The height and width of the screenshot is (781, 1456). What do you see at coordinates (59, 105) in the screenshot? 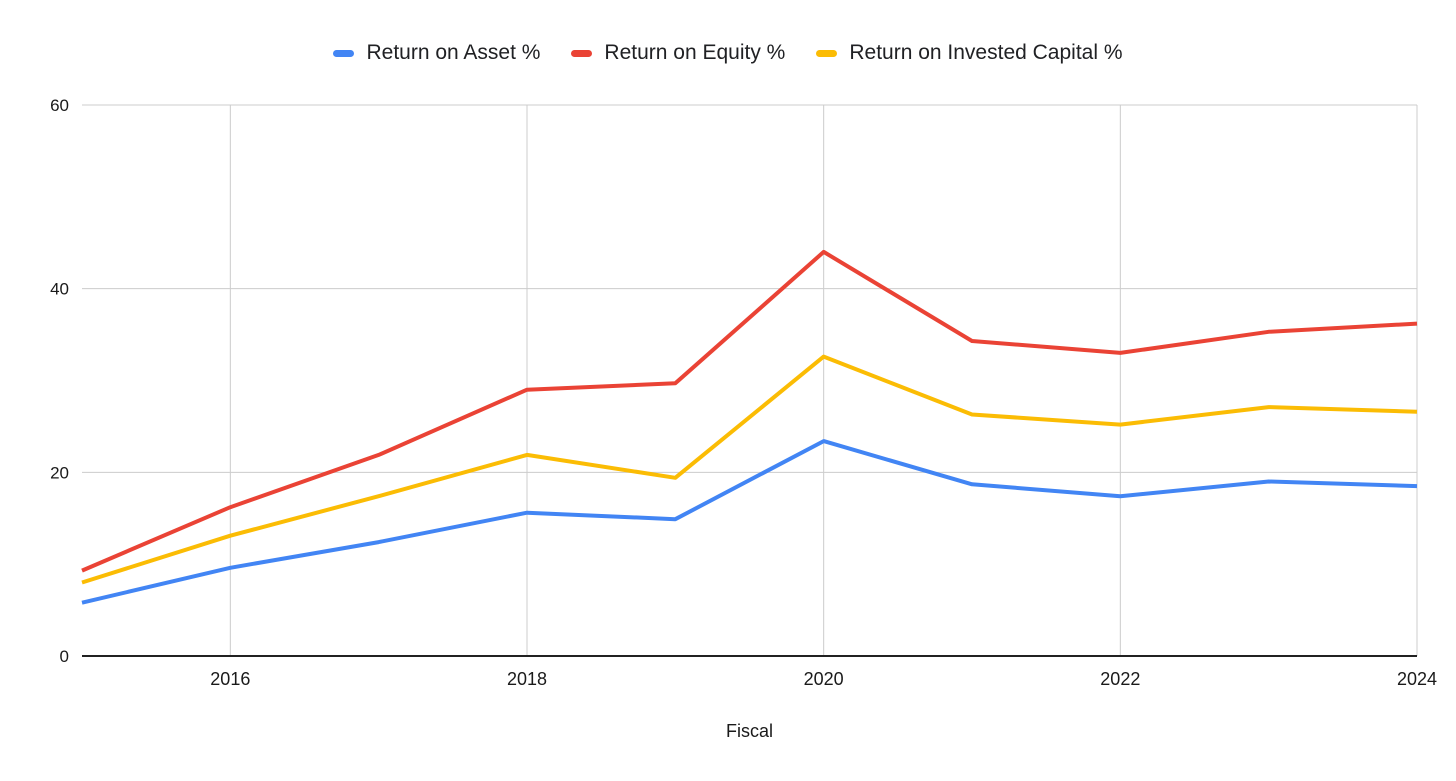
I see `y-tick-label: 60` at bounding box center [59, 105].